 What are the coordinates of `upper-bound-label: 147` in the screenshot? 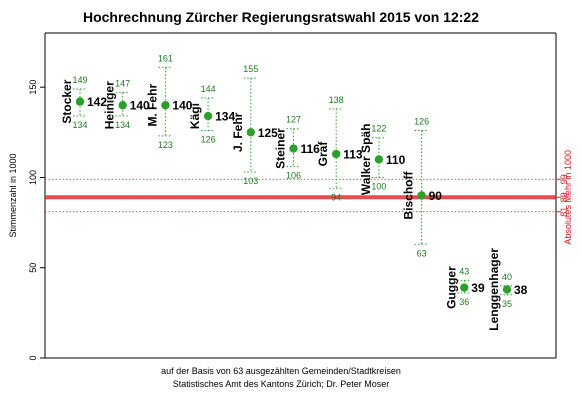 It's located at (122, 84).